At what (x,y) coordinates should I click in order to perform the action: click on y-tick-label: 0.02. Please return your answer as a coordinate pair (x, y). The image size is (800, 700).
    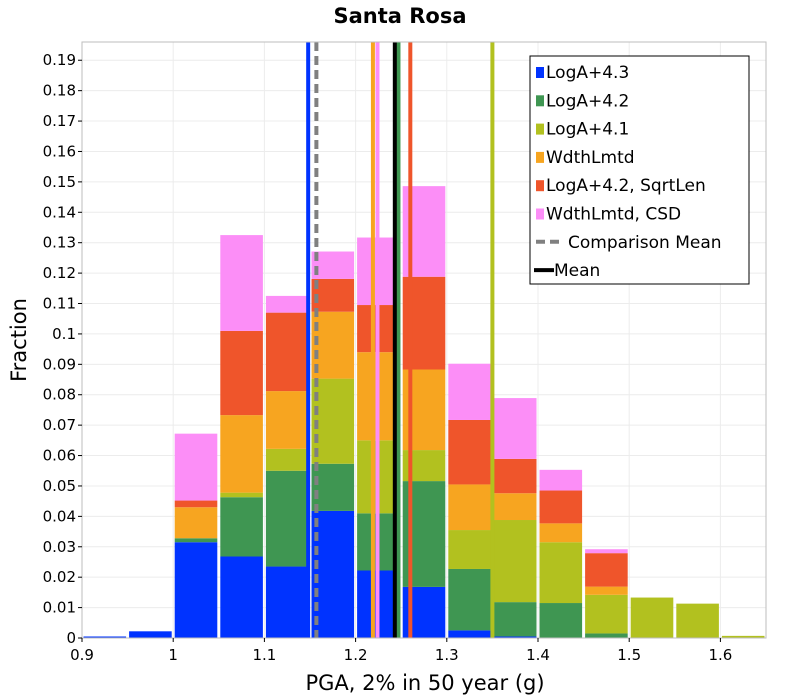
    Looking at the image, I should click on (59, 577).